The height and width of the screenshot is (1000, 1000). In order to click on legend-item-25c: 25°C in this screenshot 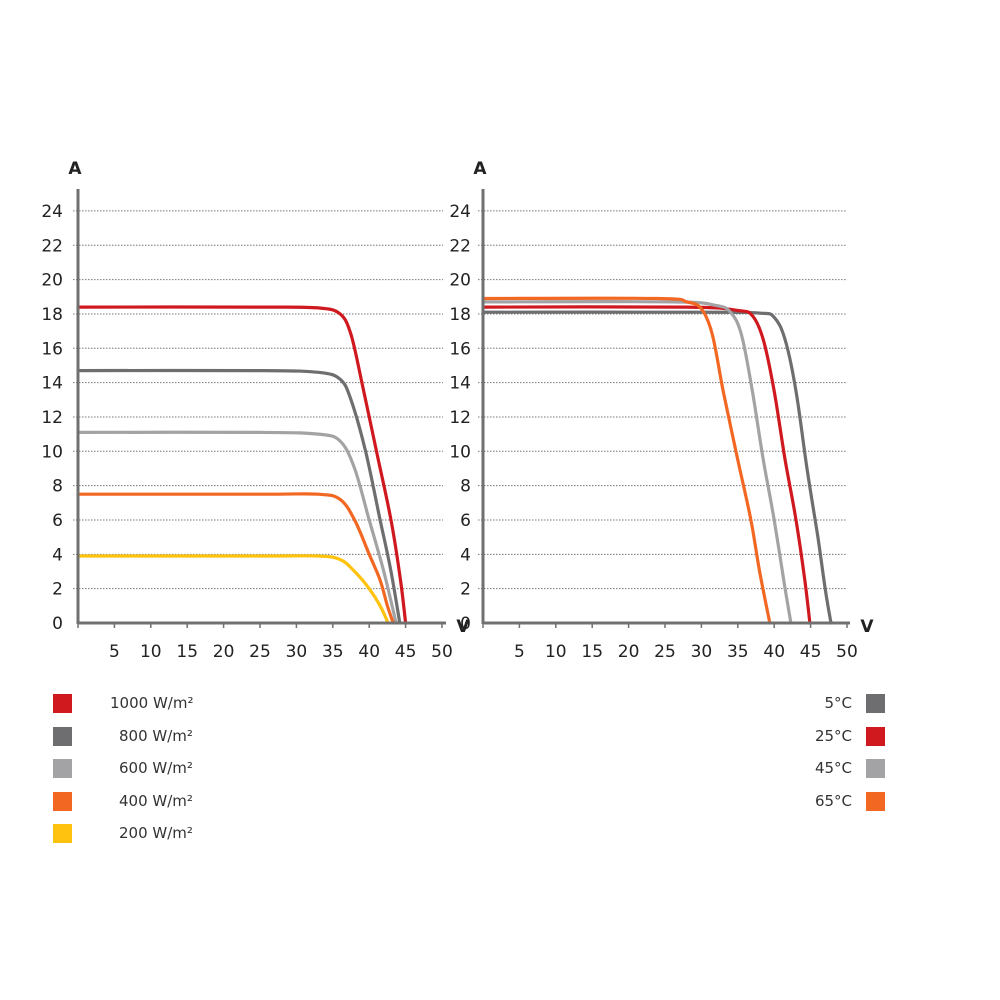, I will do `click(822, 736)`.